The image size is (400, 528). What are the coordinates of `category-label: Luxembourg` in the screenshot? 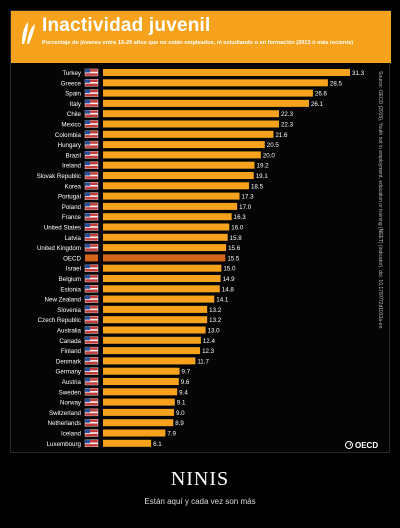 It's located at (64, 444).